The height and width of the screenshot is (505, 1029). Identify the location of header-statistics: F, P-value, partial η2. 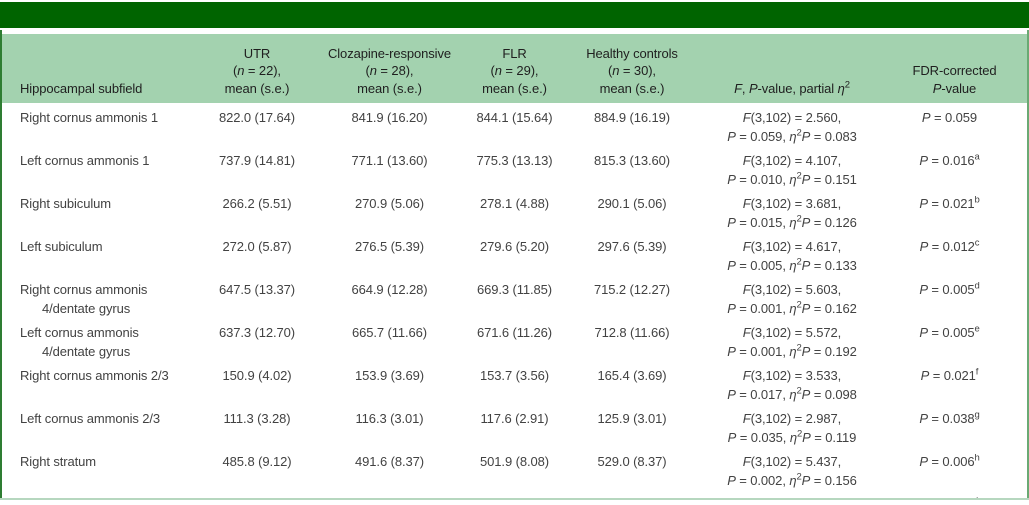
(792, 68).